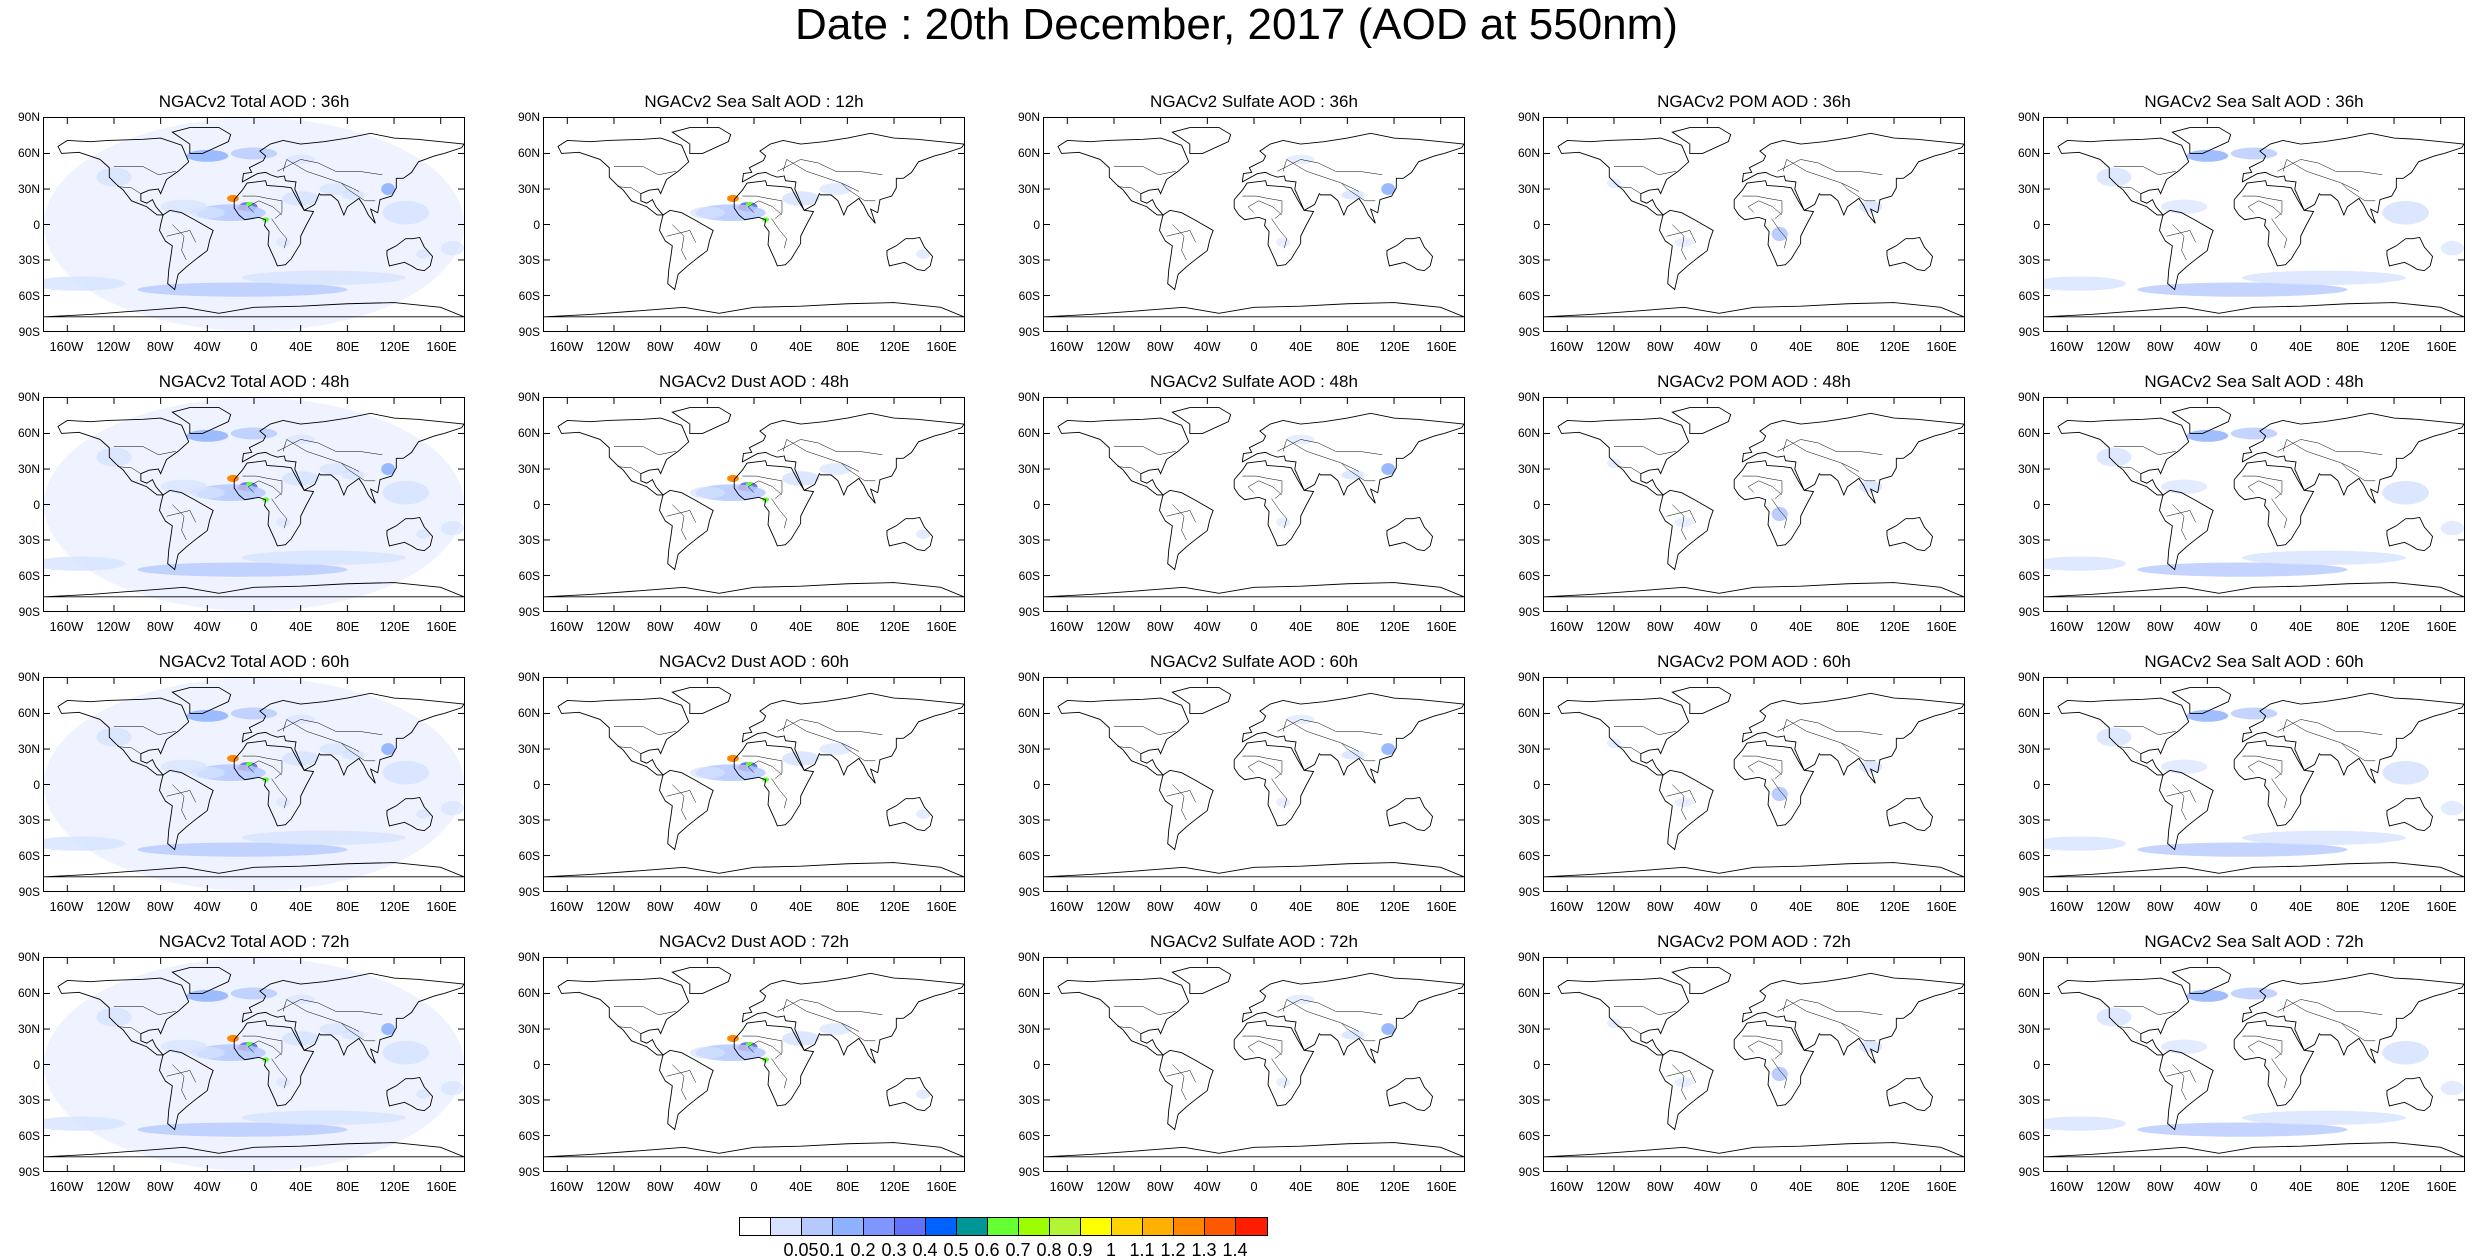  Describe the element at coordinates (1754, 101) in the screenshot. I see `panel-title: NGACv2 POM AOD : 36h` at that location.